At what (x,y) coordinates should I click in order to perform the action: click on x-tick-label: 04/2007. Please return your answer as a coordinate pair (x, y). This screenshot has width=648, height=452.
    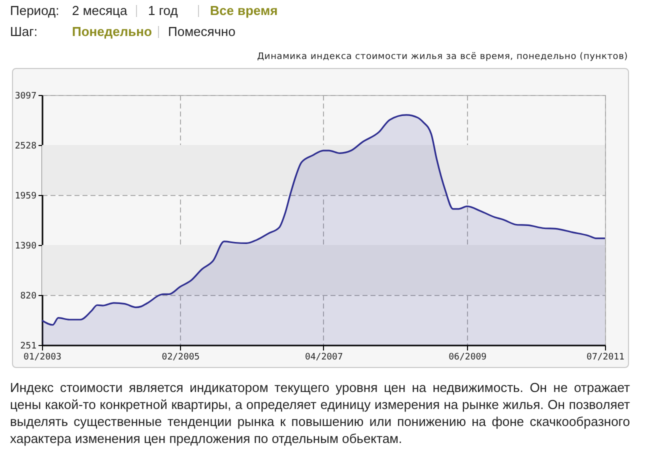
    Looking at the image, I should click on (323, 357).